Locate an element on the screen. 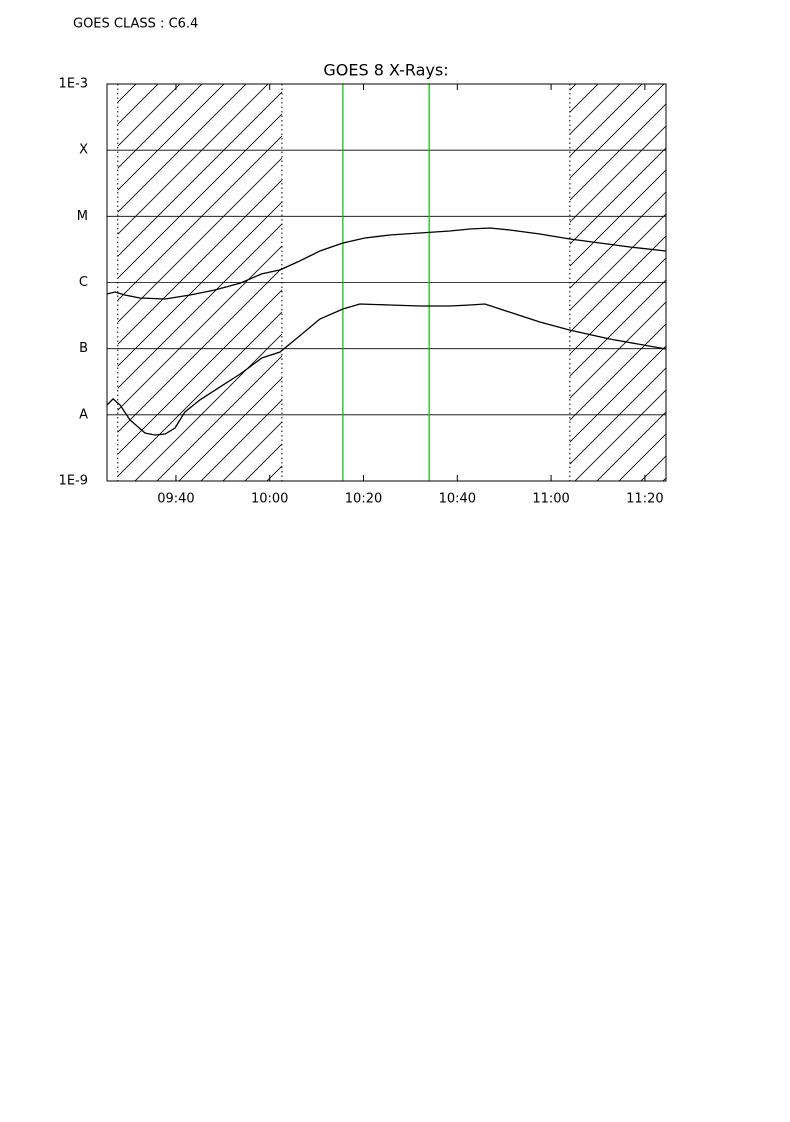 This screenshot has width=790, height=1122. x-tick-label: 11:20 is located at coordinates (644, 499).